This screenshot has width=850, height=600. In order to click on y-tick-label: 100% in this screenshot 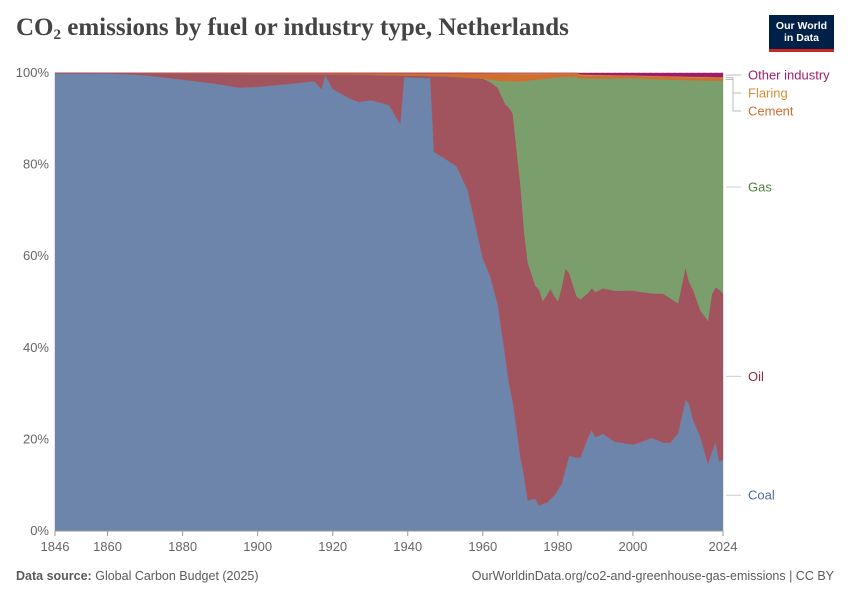, I will do `click(33, 72)`.